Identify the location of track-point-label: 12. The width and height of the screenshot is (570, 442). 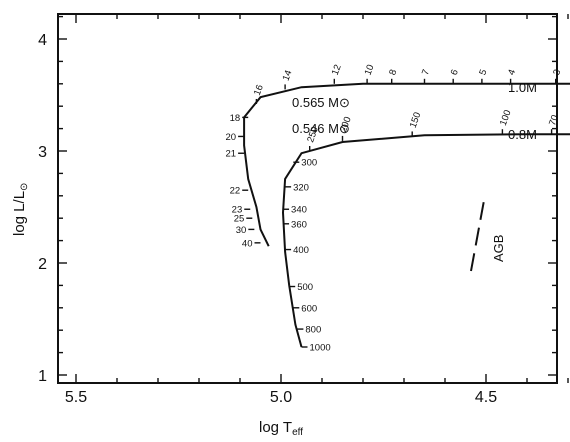
(337, 70).